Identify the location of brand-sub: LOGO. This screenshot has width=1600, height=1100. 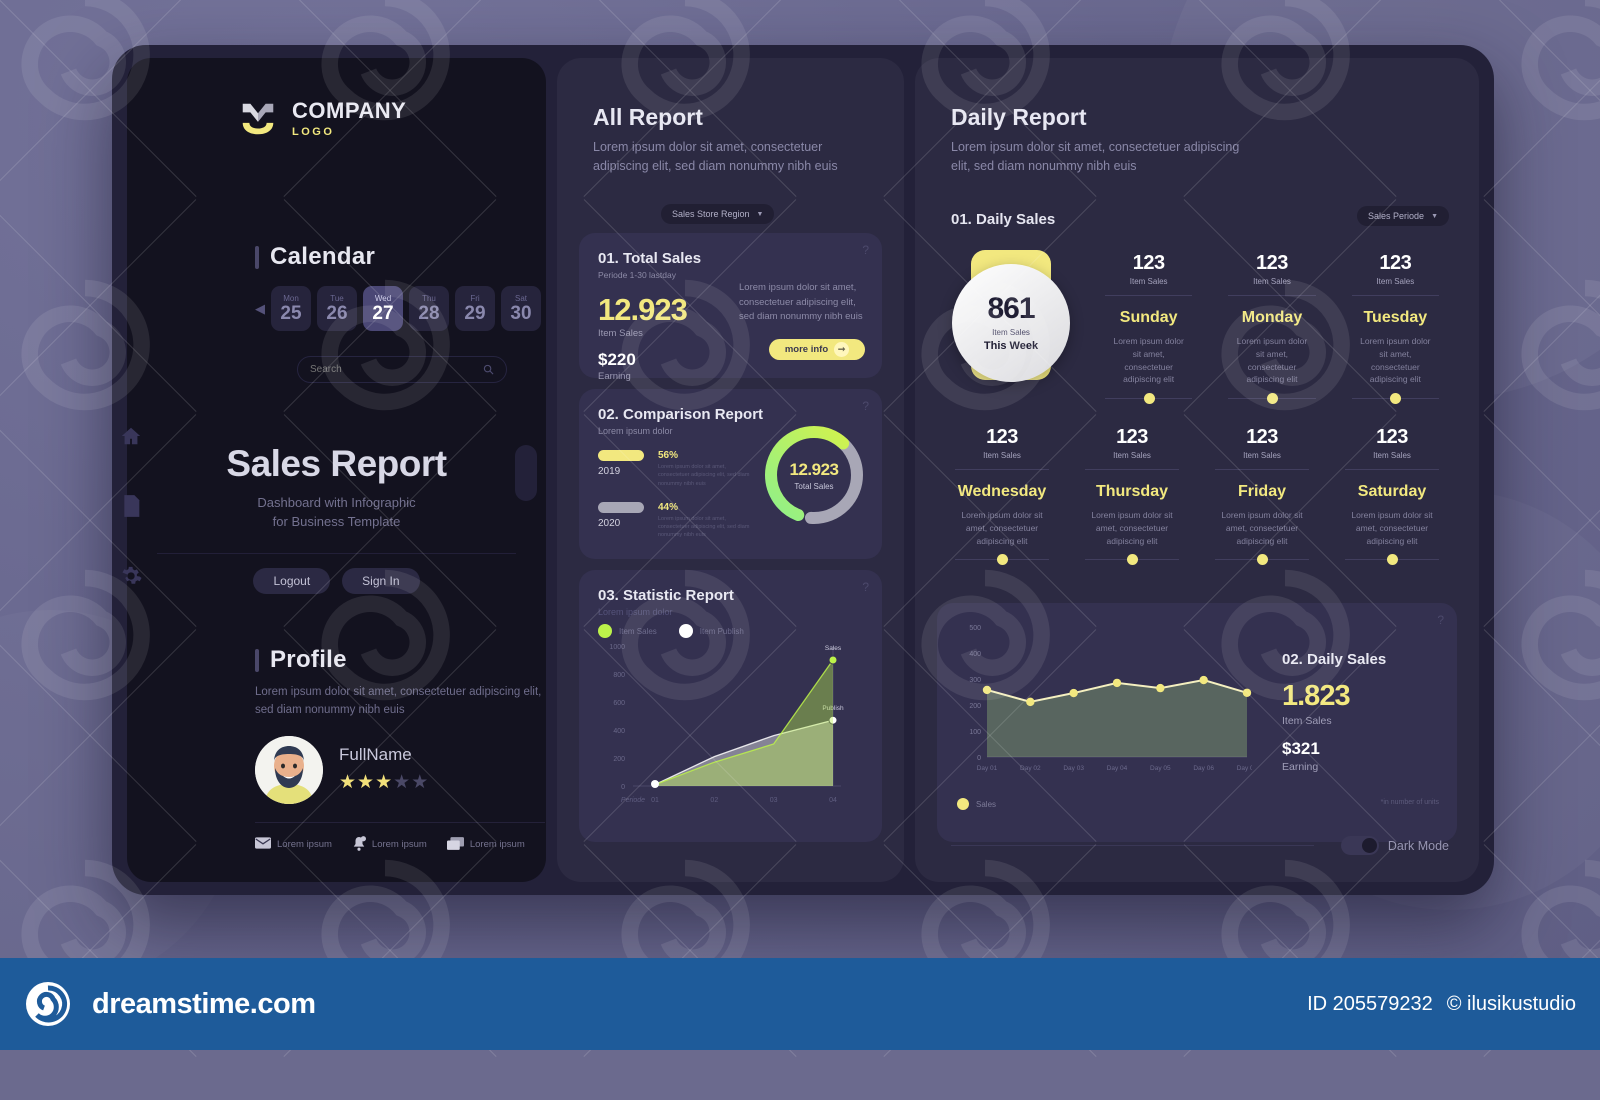
(313, 132).